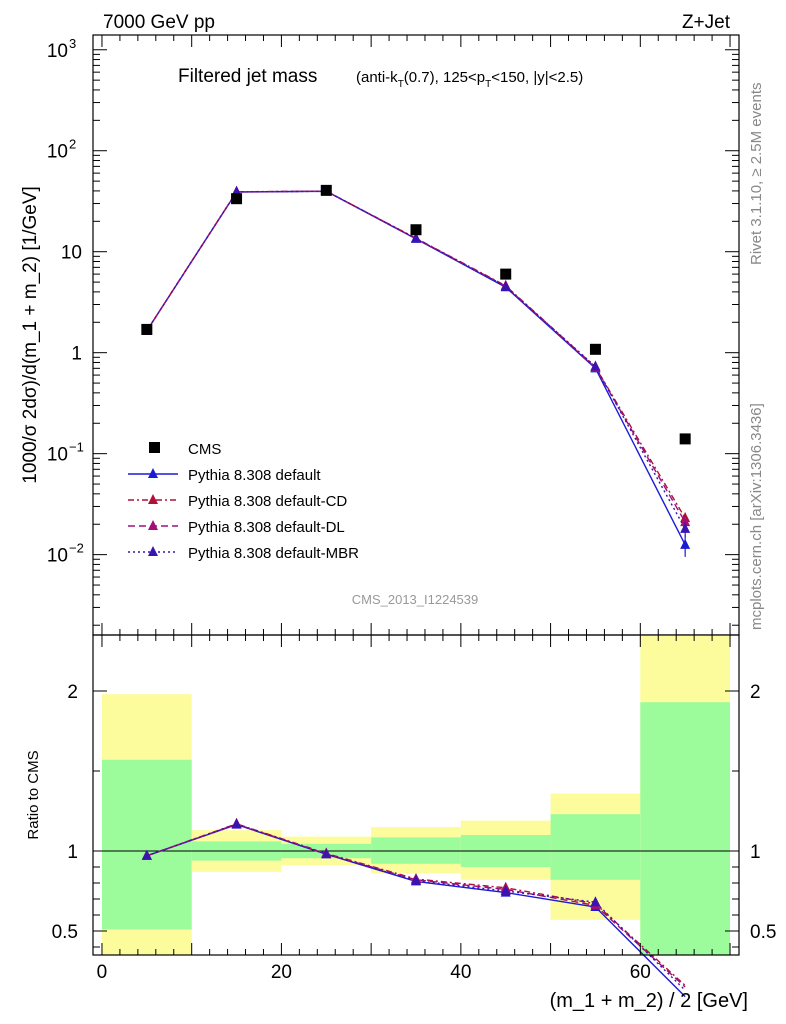  I want to click on ratio-y-tick-label-right: 0.5, so click(763, 932).